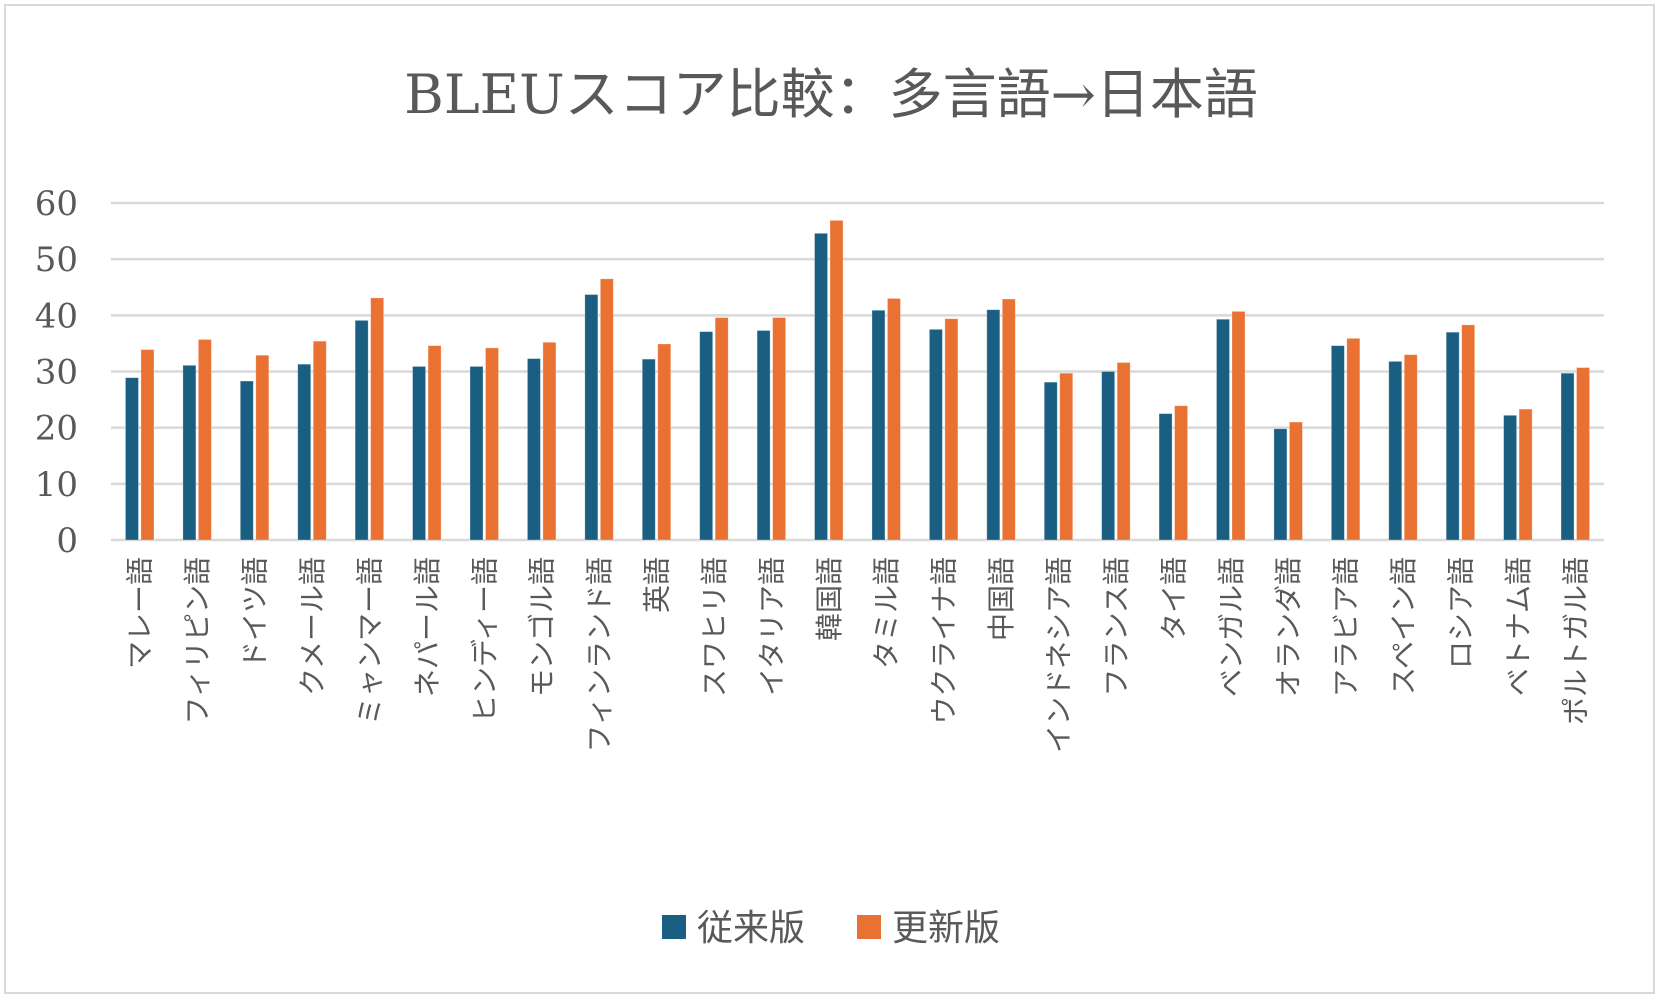 The height and width of the screenshot is (1003, 1663). I want to click on x-category-label: ベンガル語, so click(1231, 627).